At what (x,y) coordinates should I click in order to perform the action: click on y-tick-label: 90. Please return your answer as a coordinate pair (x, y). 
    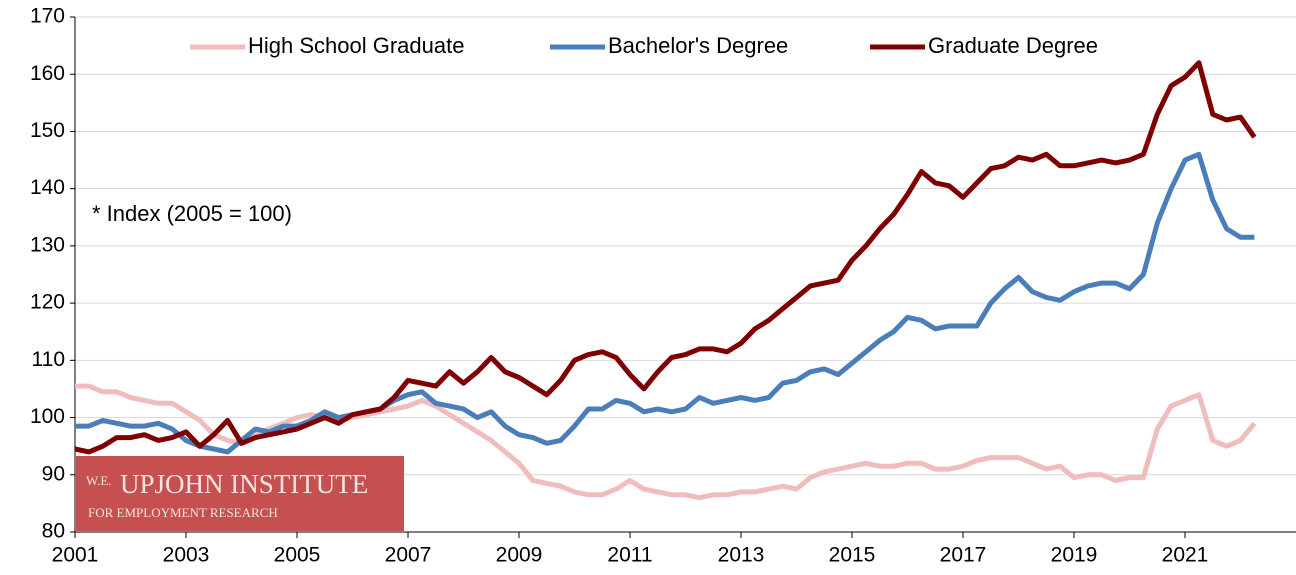
    Looking at the image, I should click on (53, 473).